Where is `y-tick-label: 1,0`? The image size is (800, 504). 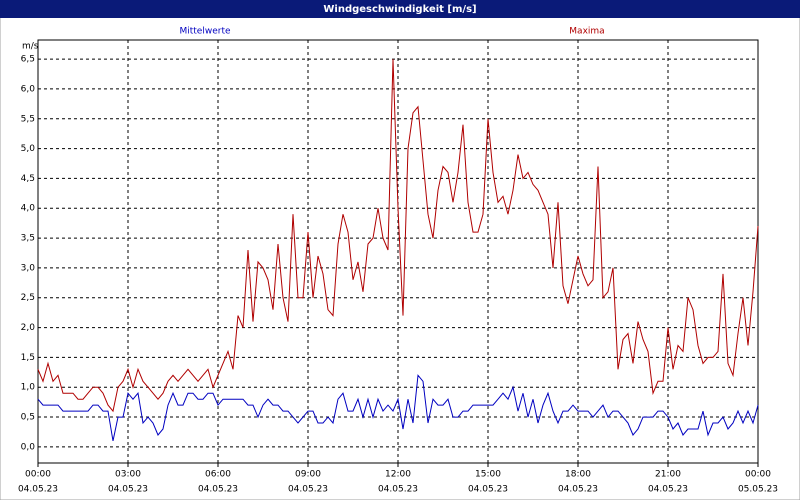
y-tick-label: 1,0 is located at coordinates (28, 388).